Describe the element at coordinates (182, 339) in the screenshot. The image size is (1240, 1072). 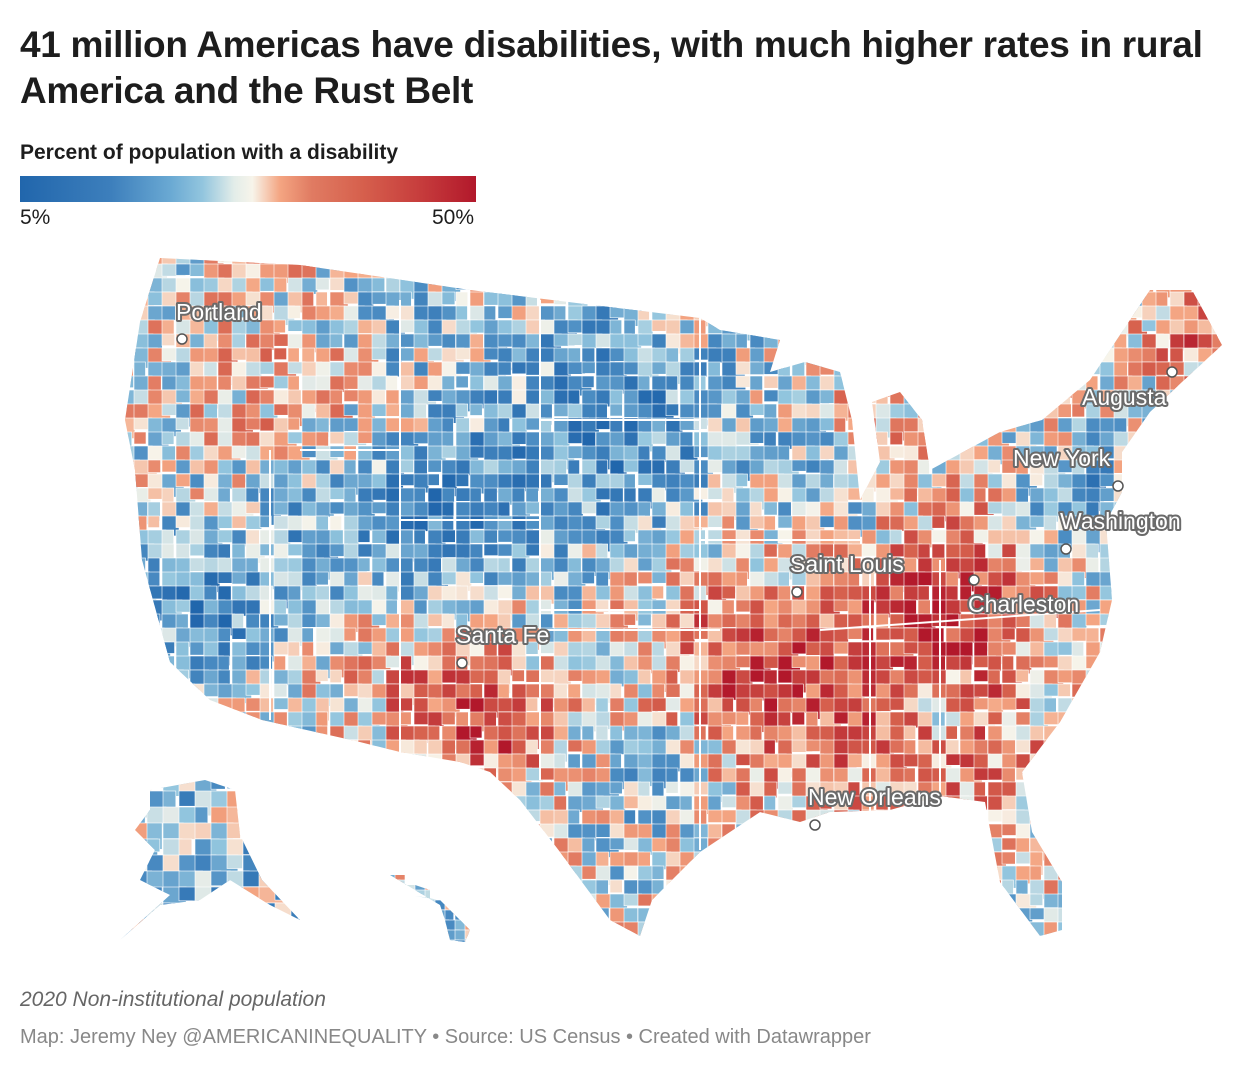
I see `city-marker` at that location.